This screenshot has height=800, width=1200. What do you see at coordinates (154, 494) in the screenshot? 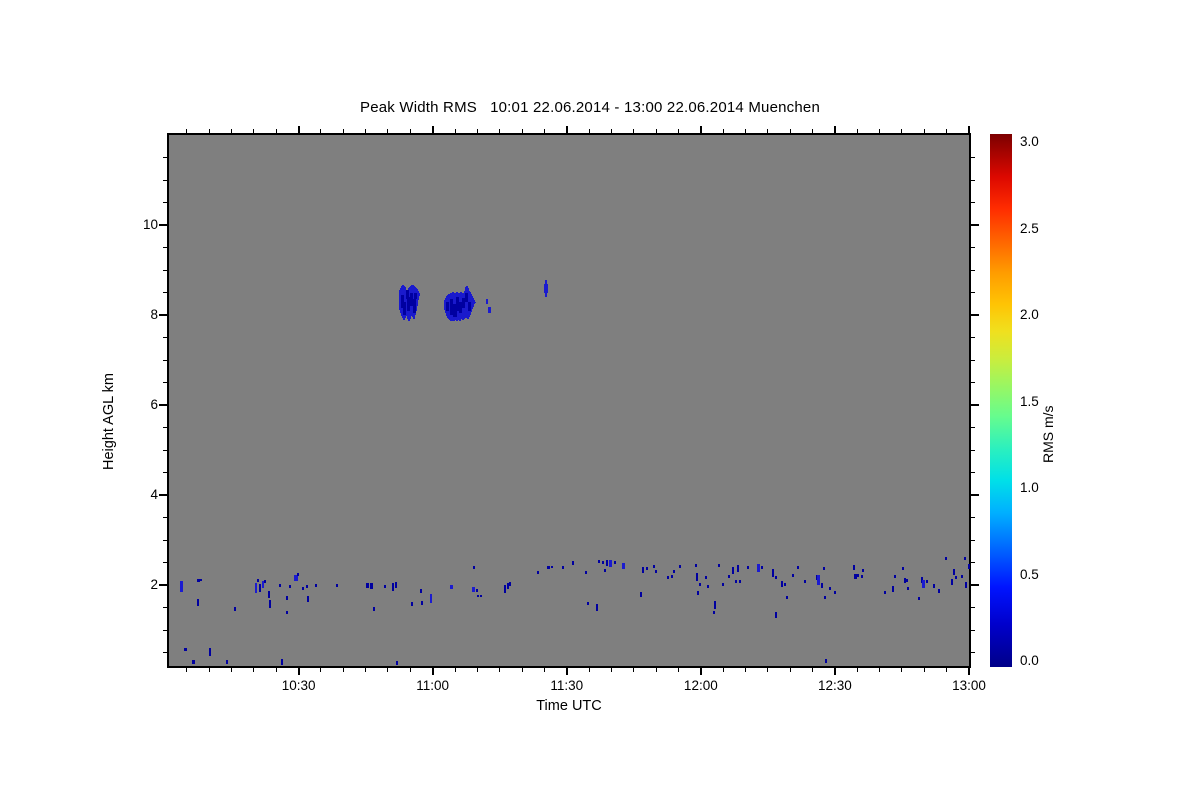
I see `y-tick-label: 4` at bounding box center [154, 494].